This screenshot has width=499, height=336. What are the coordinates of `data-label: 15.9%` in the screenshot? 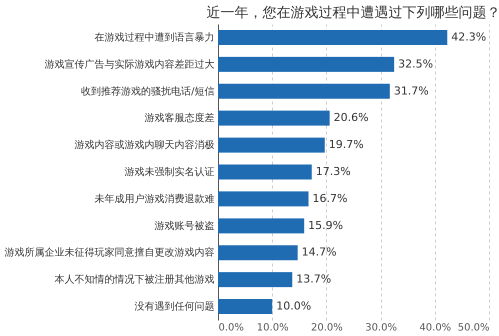 It's located at (326, 225).